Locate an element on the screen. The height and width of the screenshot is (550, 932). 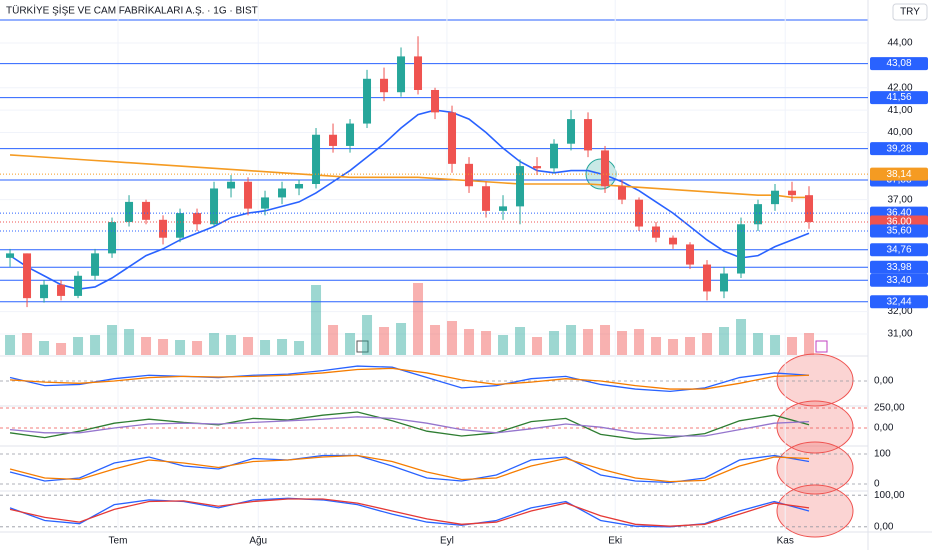
panel-tick-label: 250,00 is located at coordinates (889, 408).